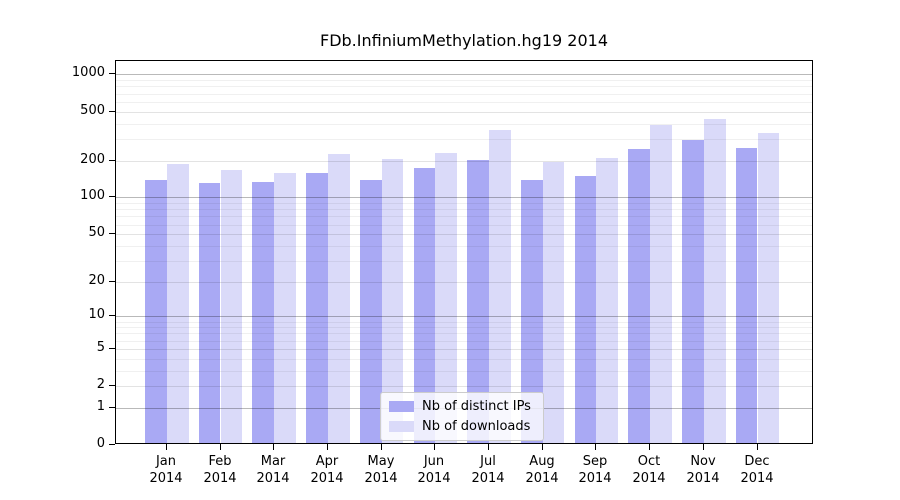 The width and height of the screenshot is (900, 500). Describe the element at coordinates (476, 426) in the screenshot. I see `legend-label-downloads: Nb of downloads` at that location.